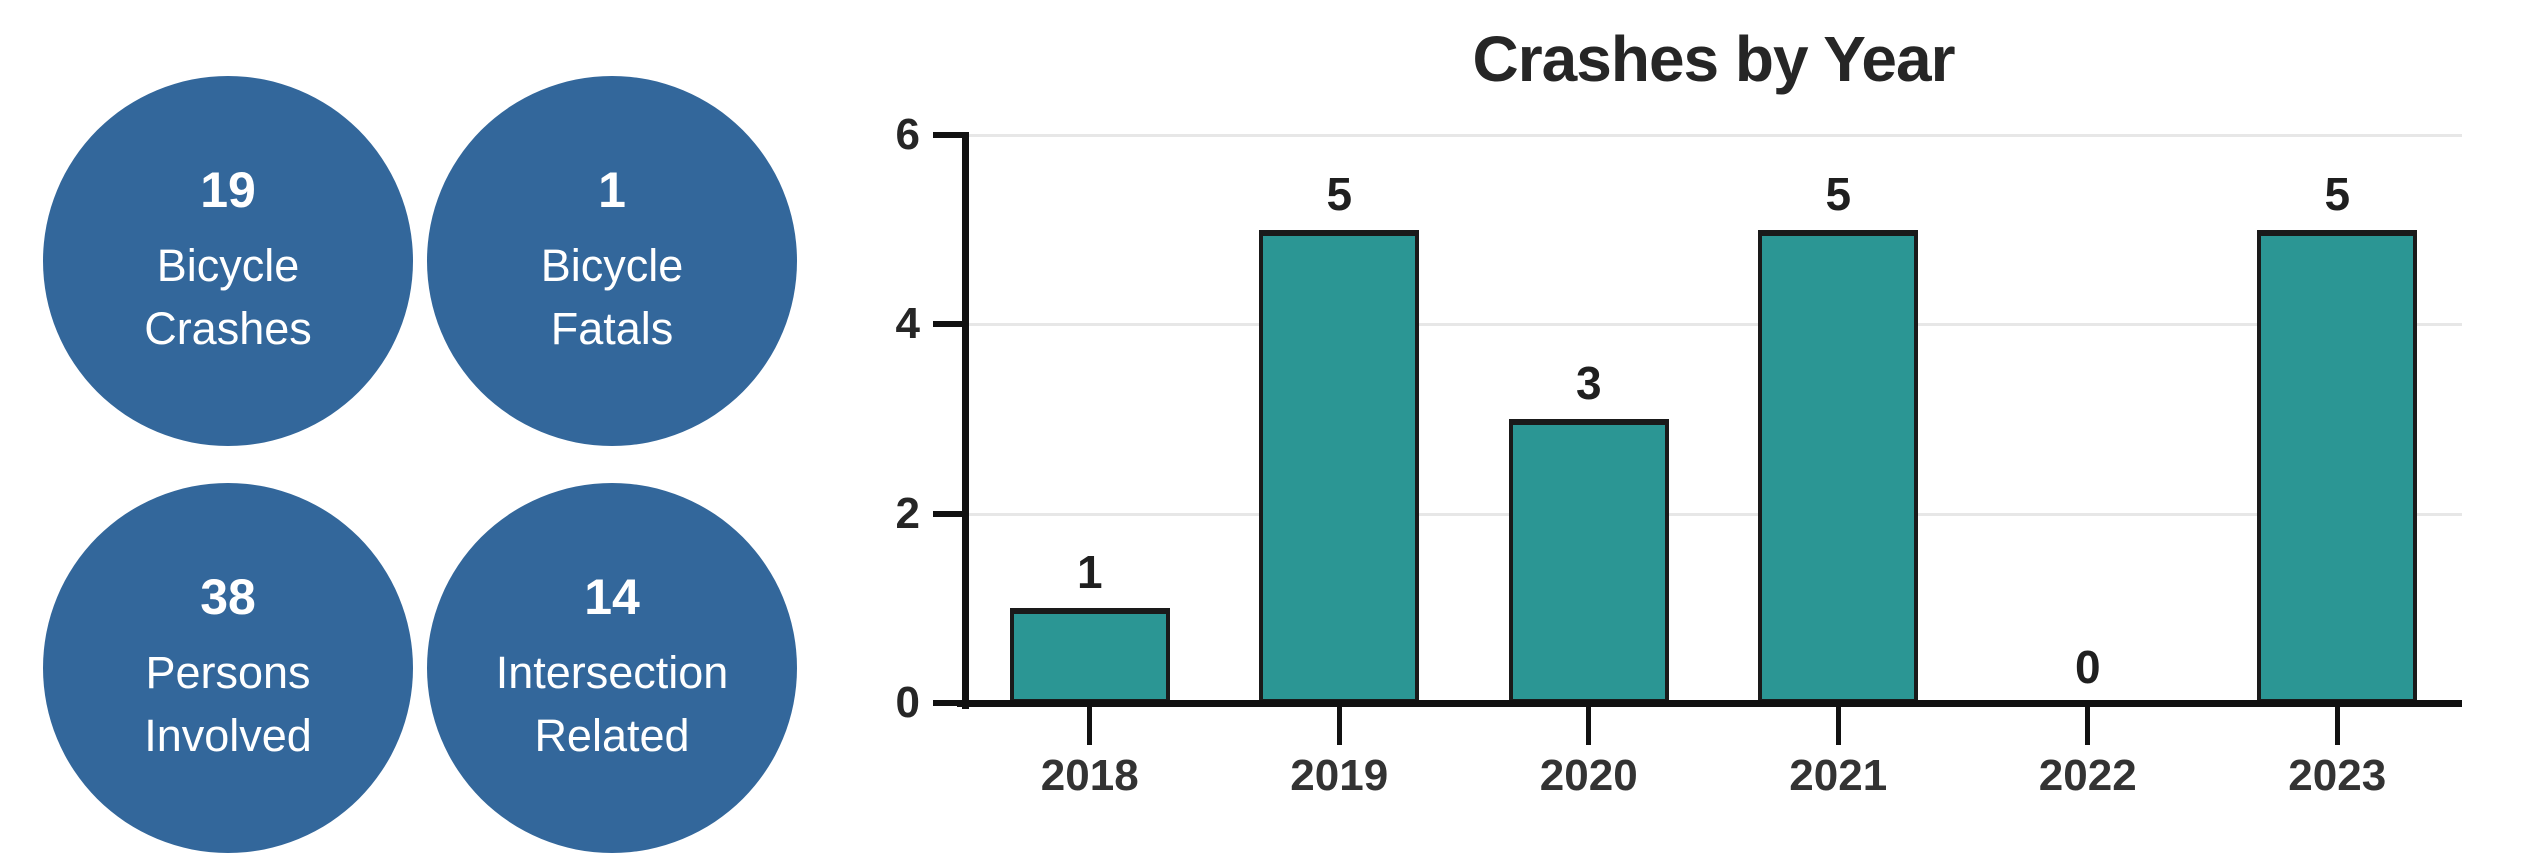  What do you see at coordinates (965, 420) in the screenshot?
I see `y-axis-line` at bounding box center [965, 420].